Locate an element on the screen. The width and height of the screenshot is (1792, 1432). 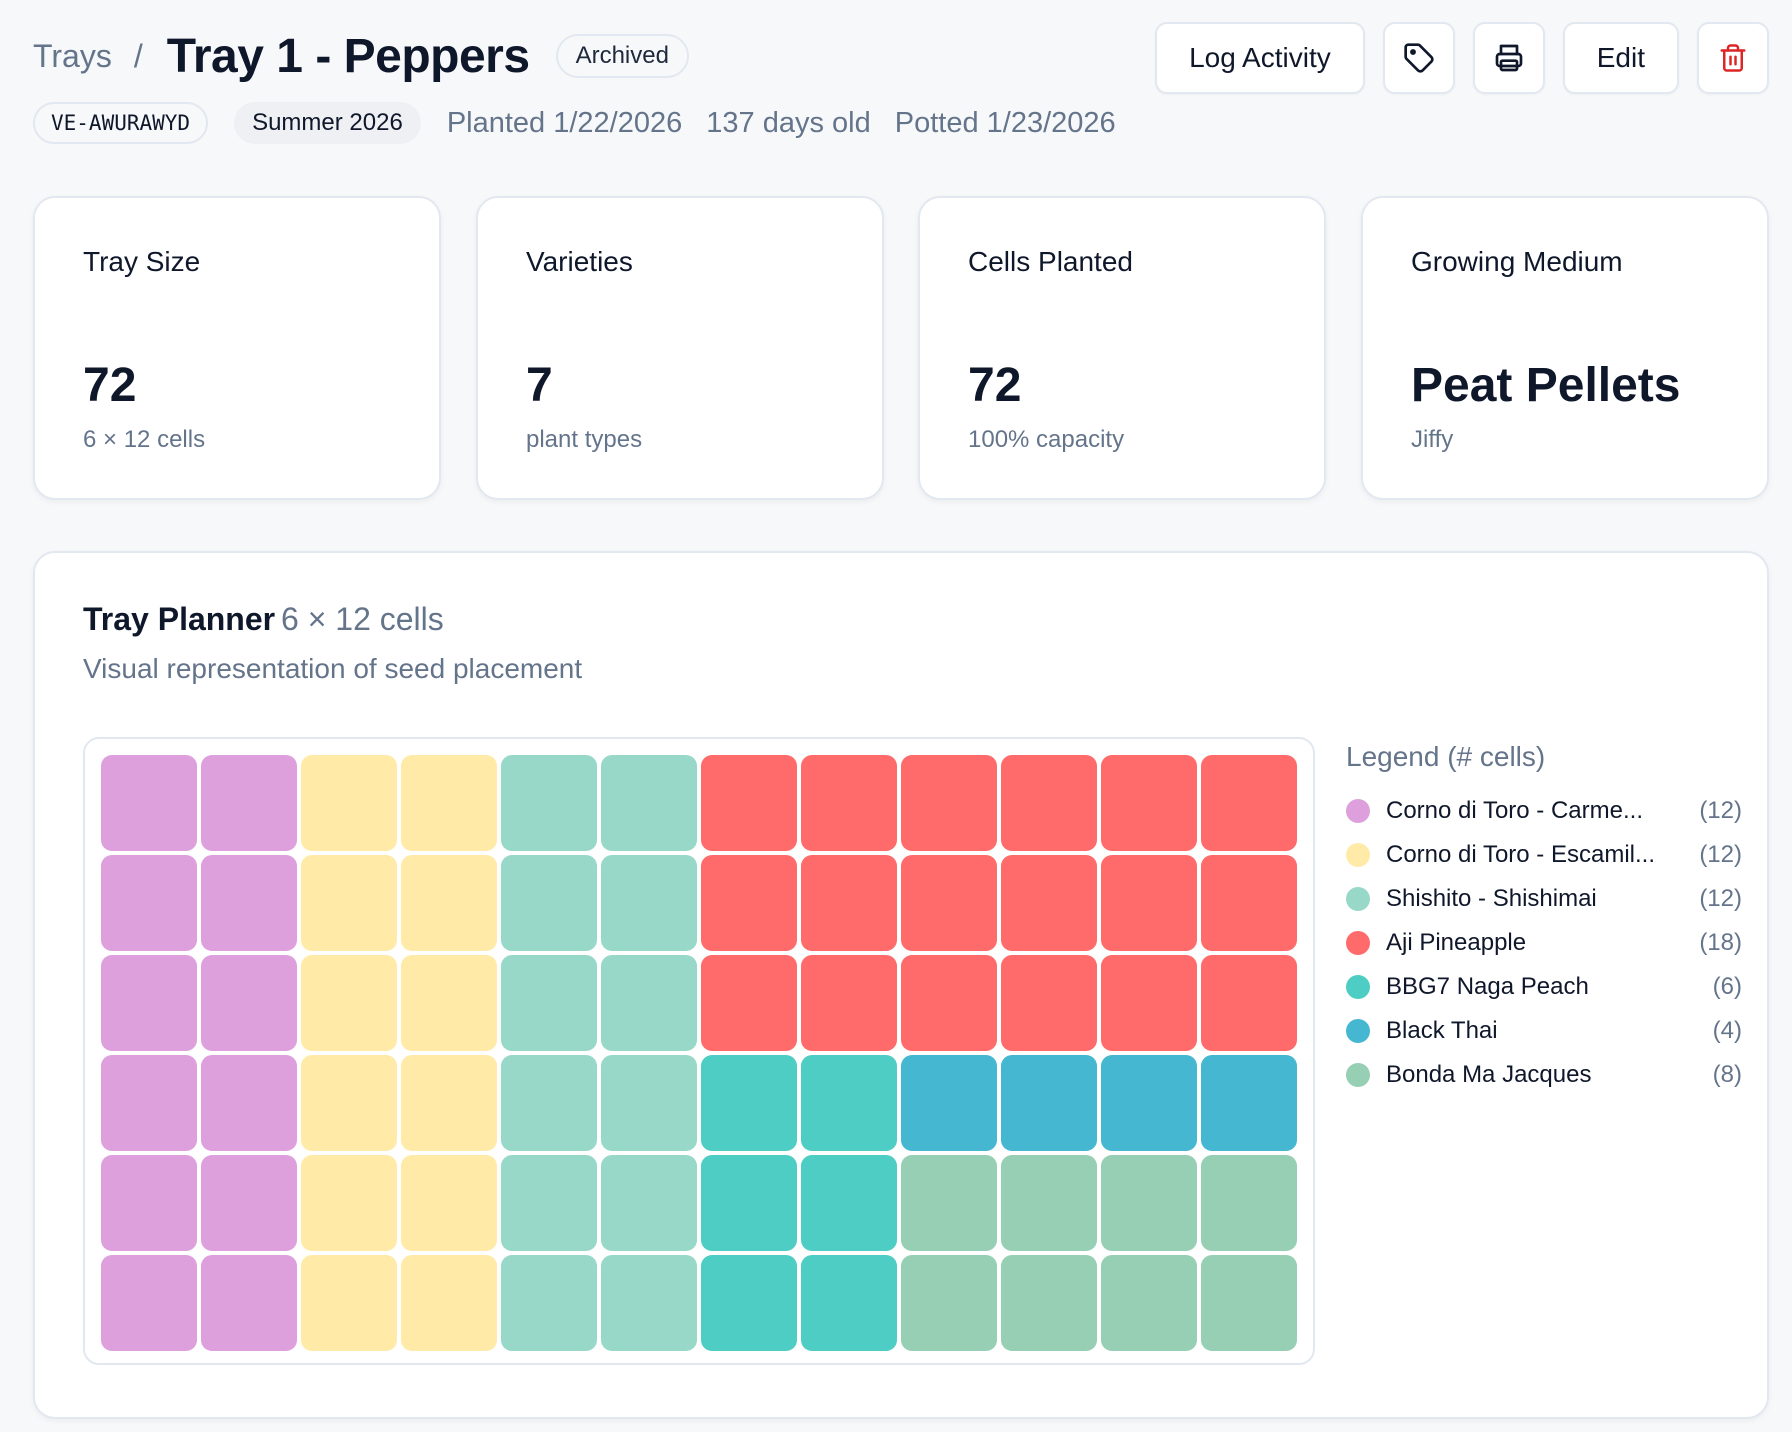
stat-value: 72 is located at coordinates (995, 385).